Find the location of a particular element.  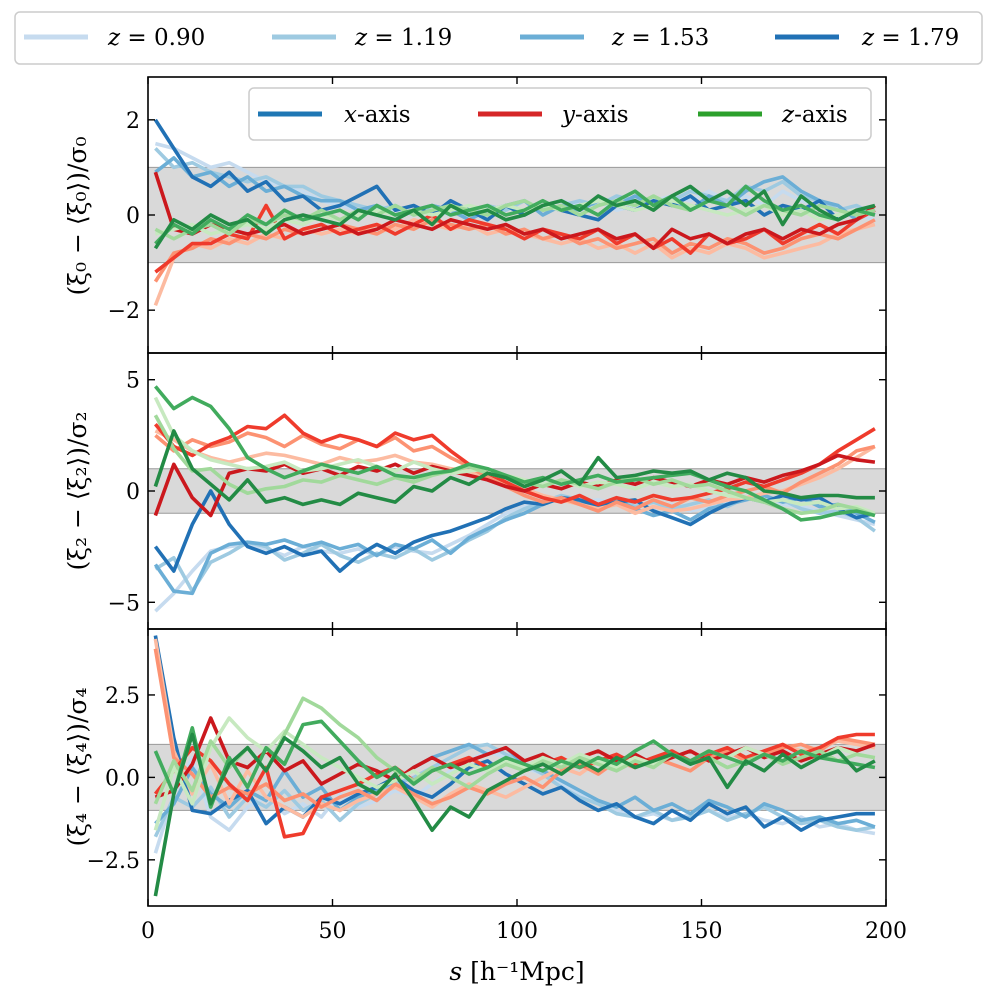

legend-label-z-axis: z-axis is located at coordinates (814, 115).